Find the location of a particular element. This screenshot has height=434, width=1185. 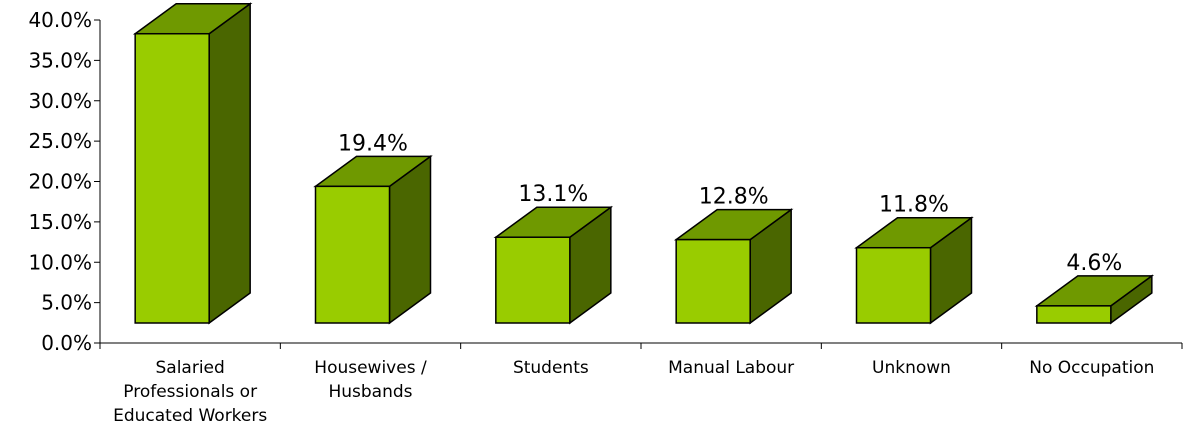

category-label: Students is located at coordinates (551, 368).